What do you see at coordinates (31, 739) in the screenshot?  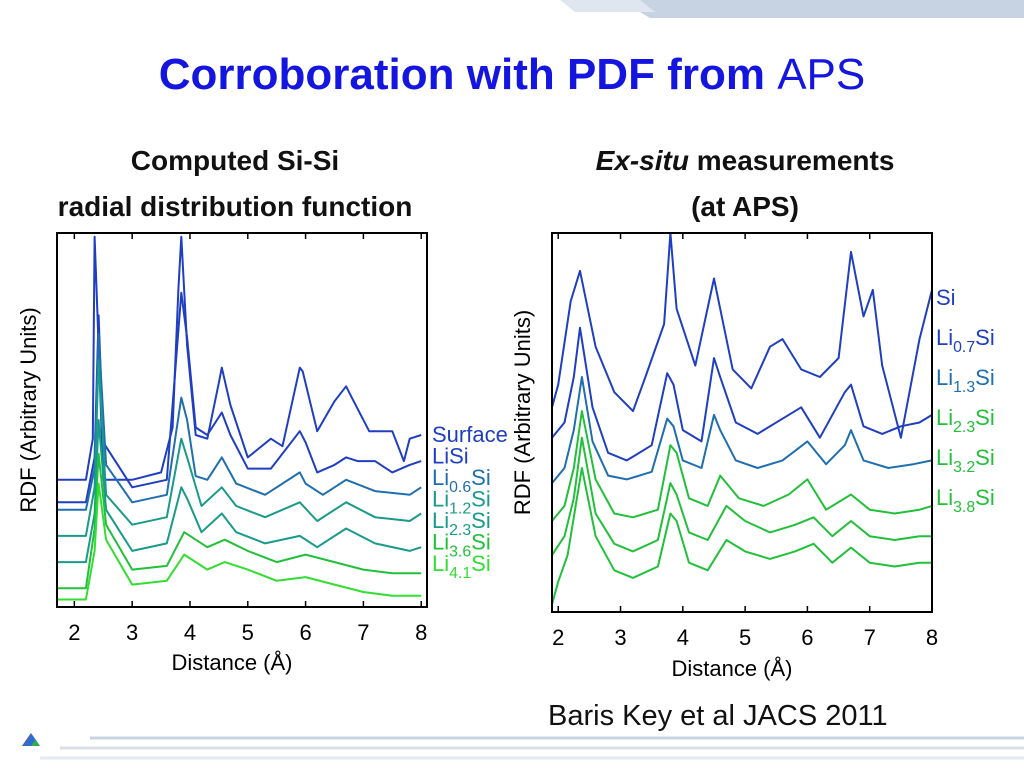 I see `logo-icon` at bounding box center [31, 739].